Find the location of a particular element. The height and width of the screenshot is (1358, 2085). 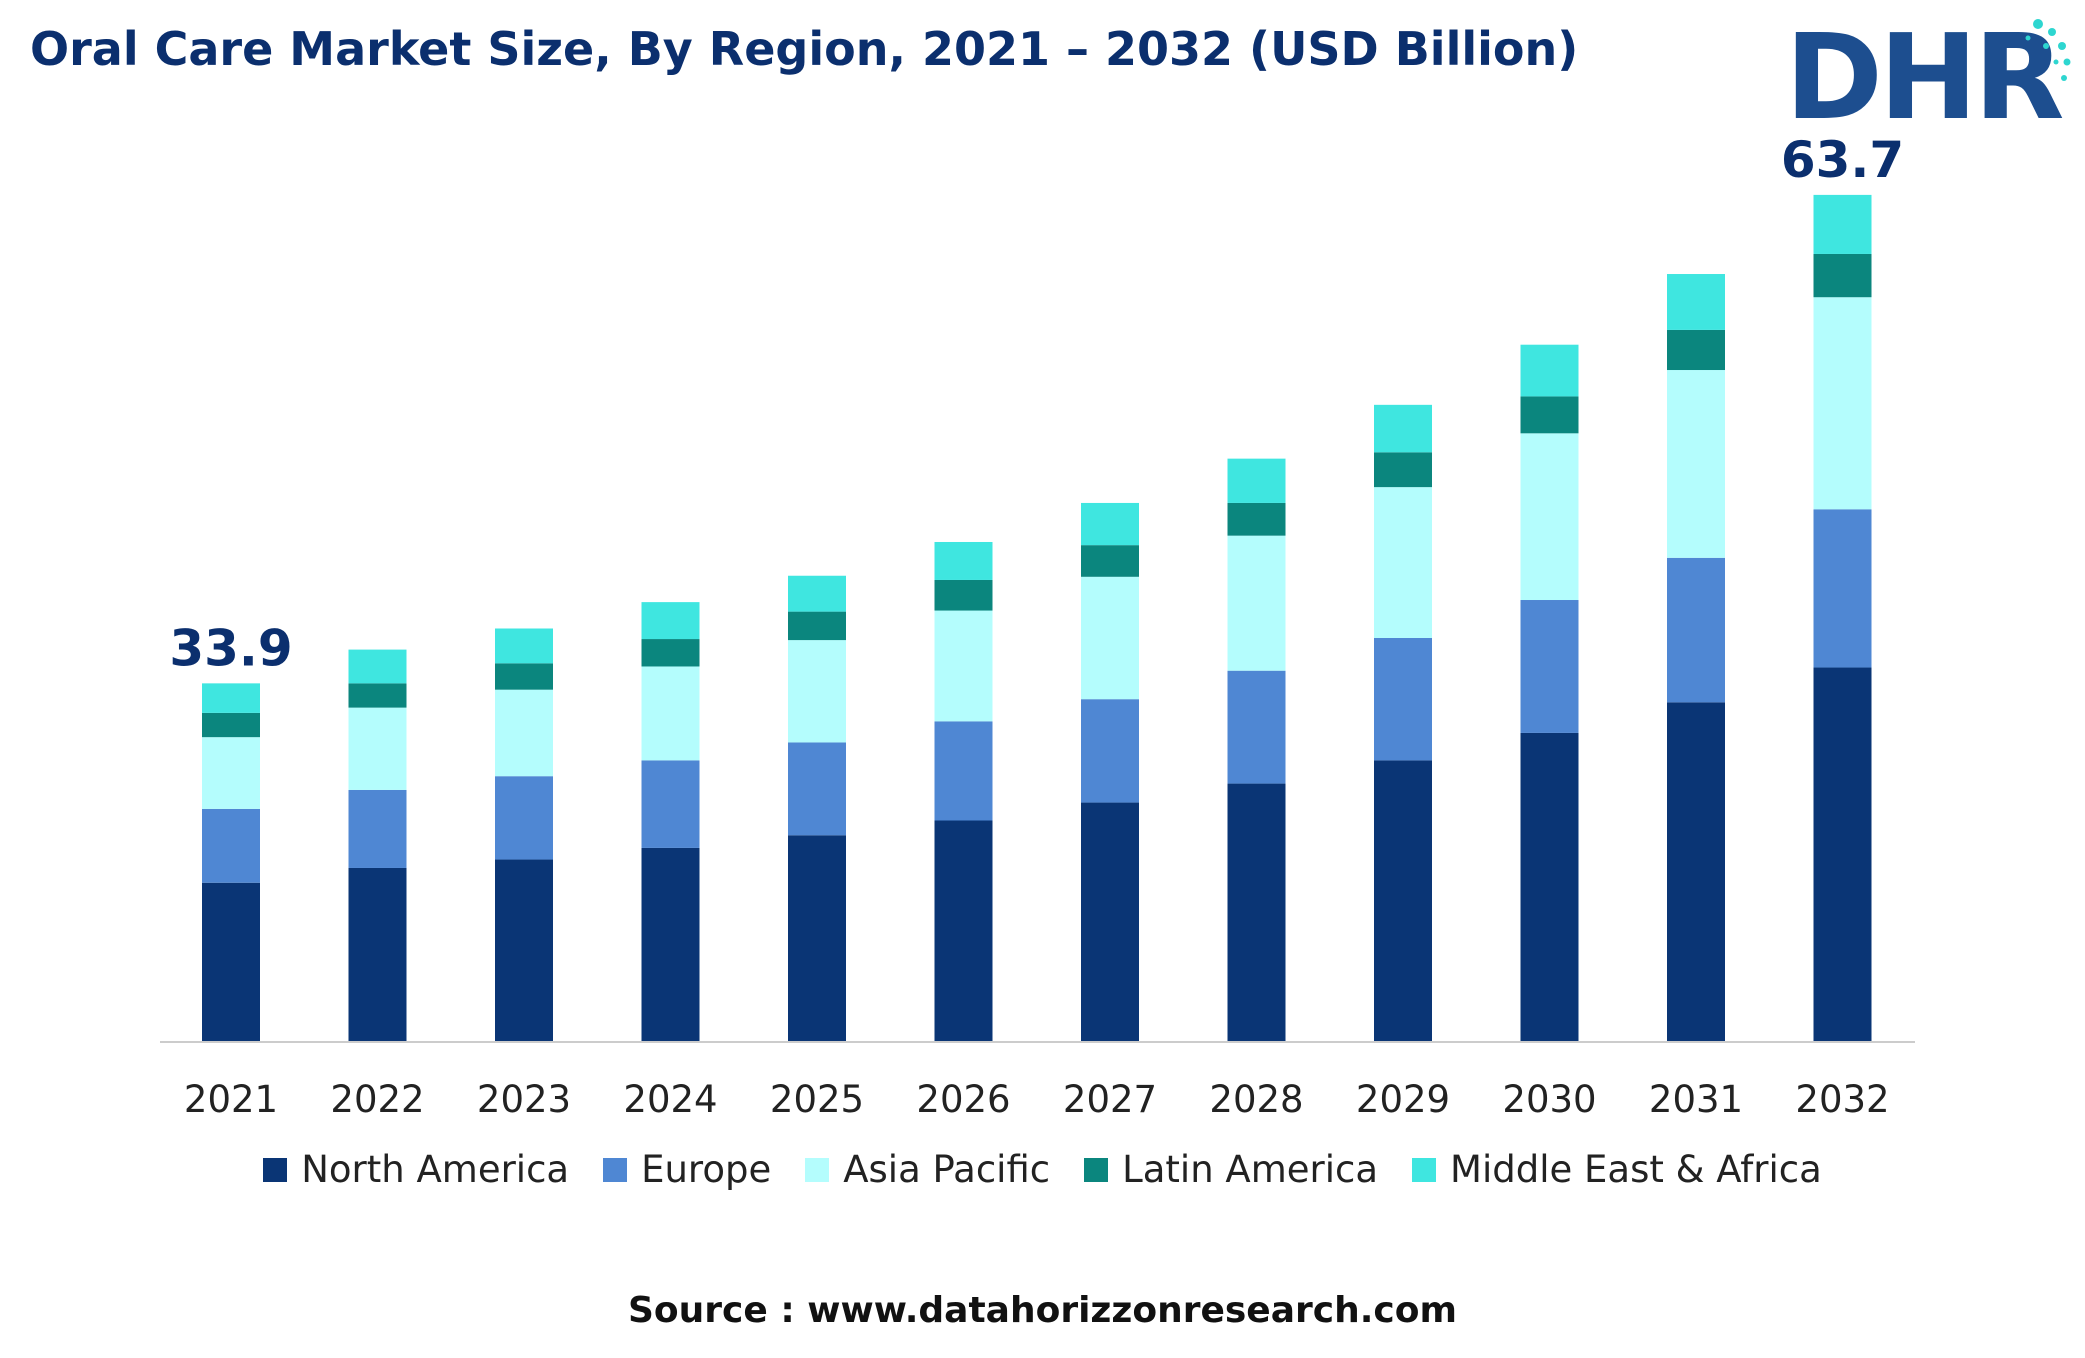

bar-2023-middle-east-and-africa is located at coordinates (524, 646).